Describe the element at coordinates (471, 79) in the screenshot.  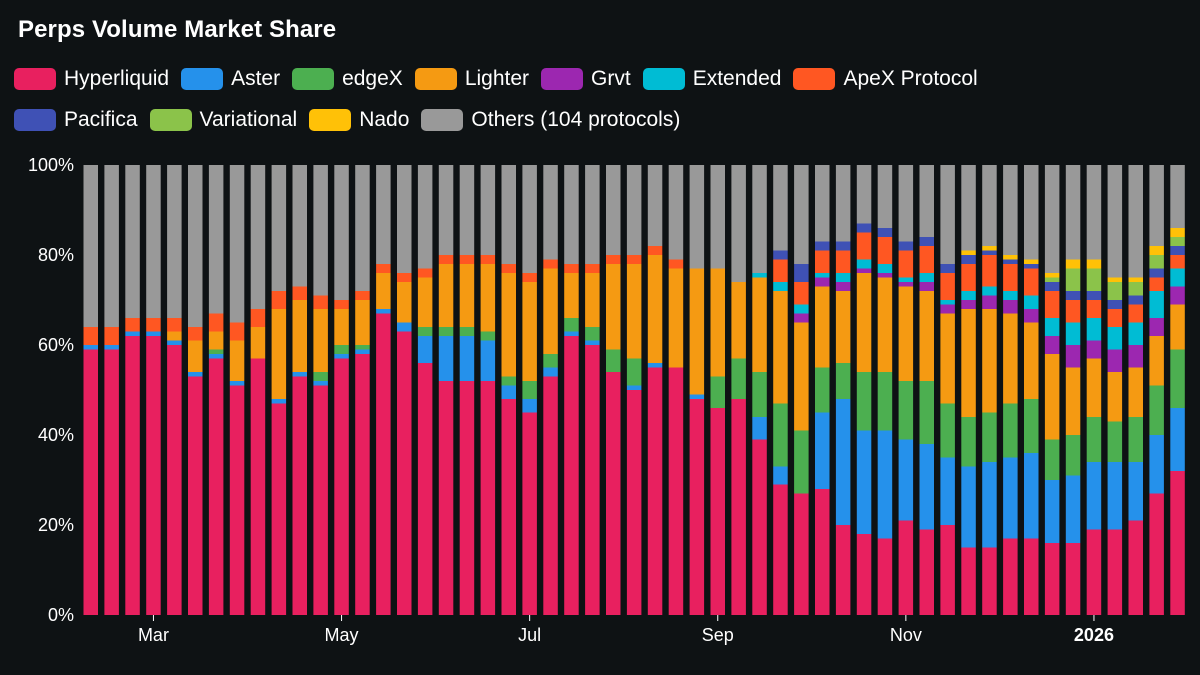
I see `legend-item-lighter: Lighter` at that location.